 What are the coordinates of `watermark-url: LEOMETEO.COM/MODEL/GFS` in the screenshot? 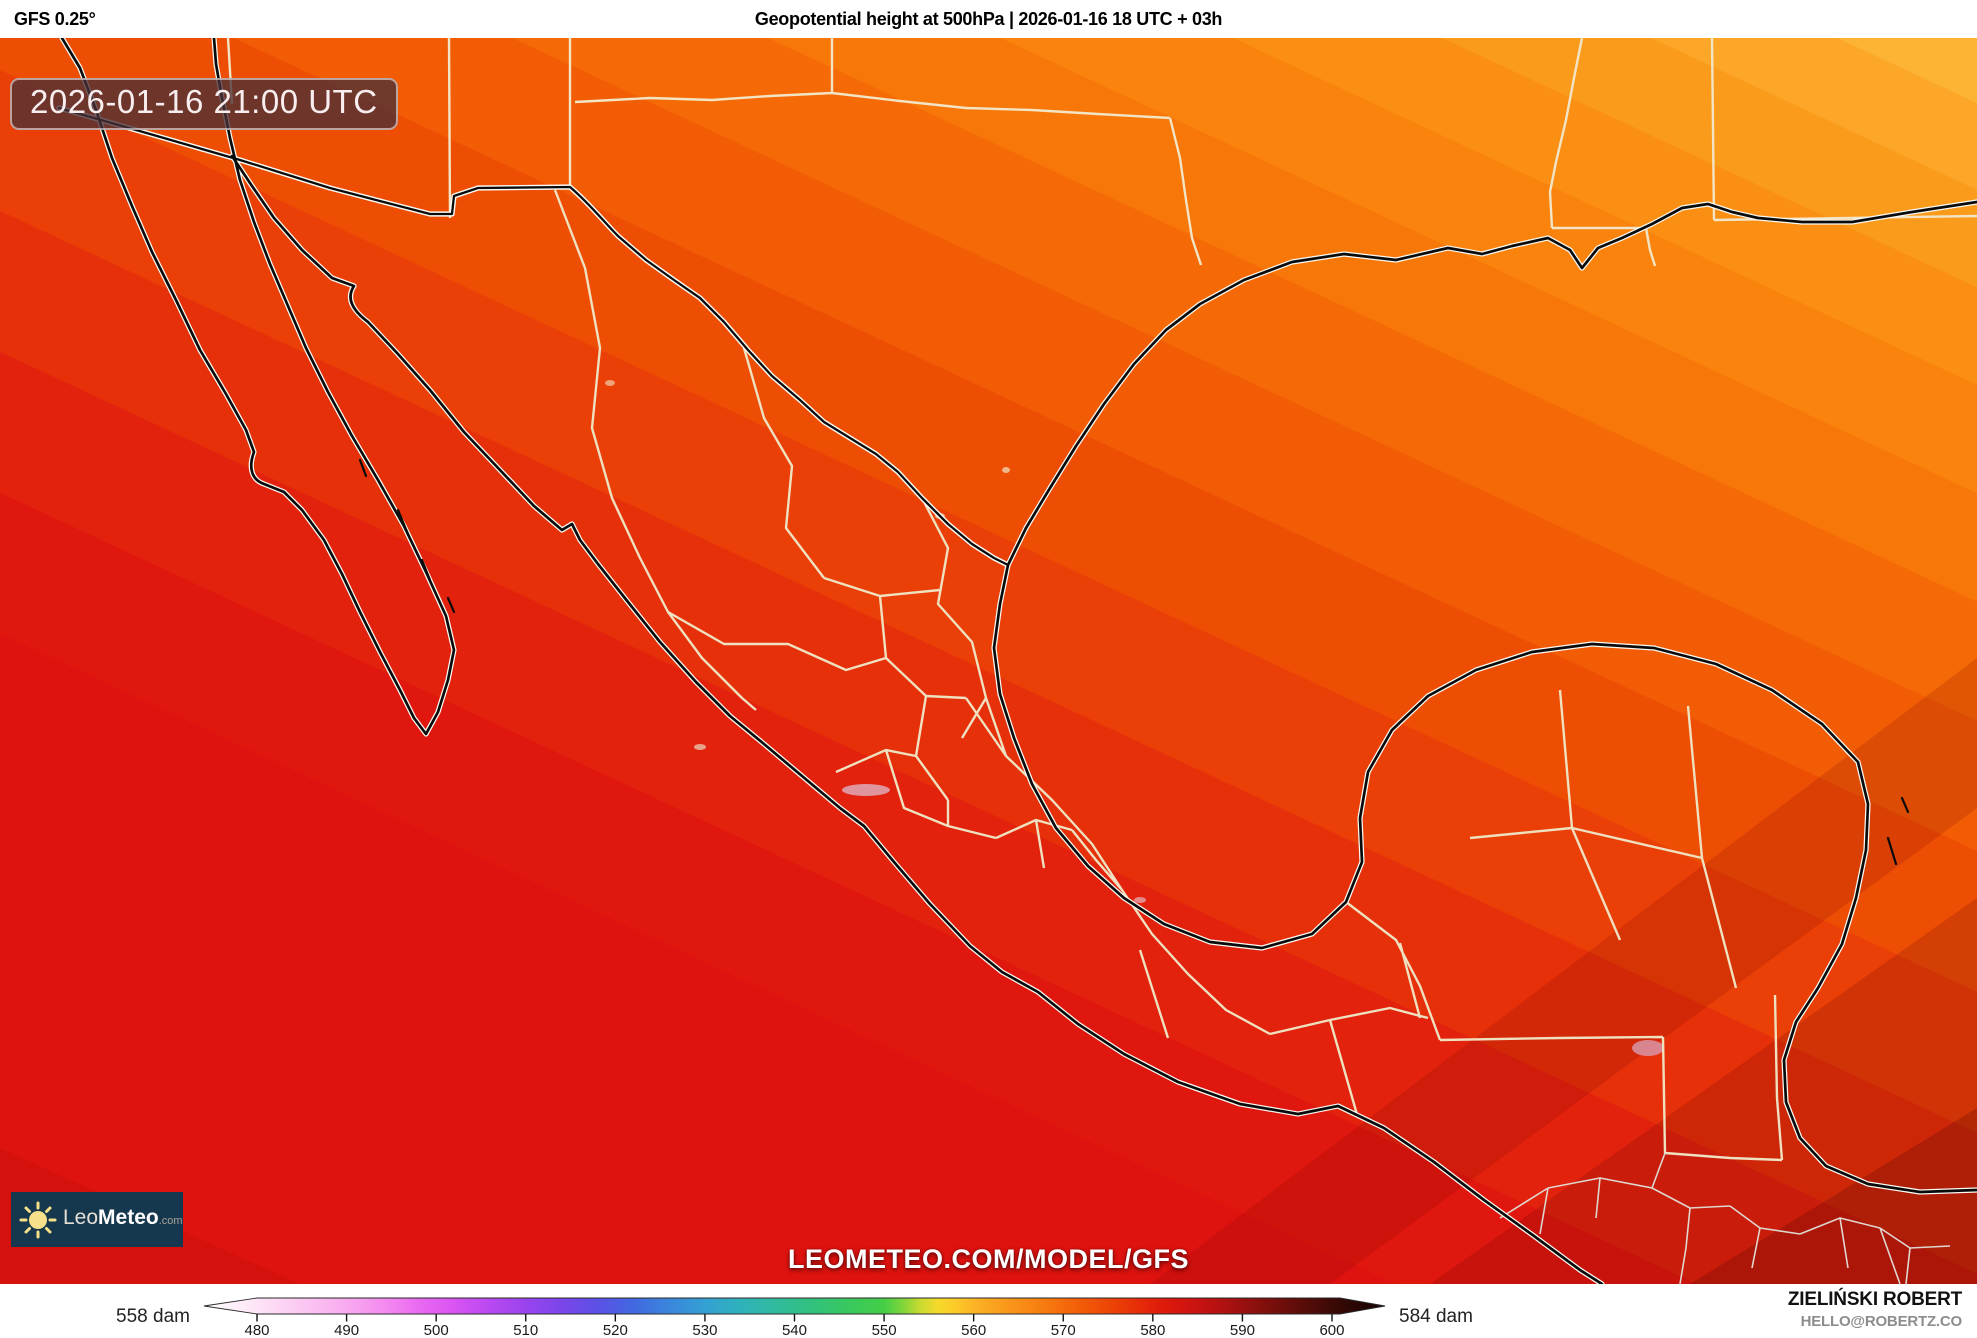 It's located at (988, 1259).